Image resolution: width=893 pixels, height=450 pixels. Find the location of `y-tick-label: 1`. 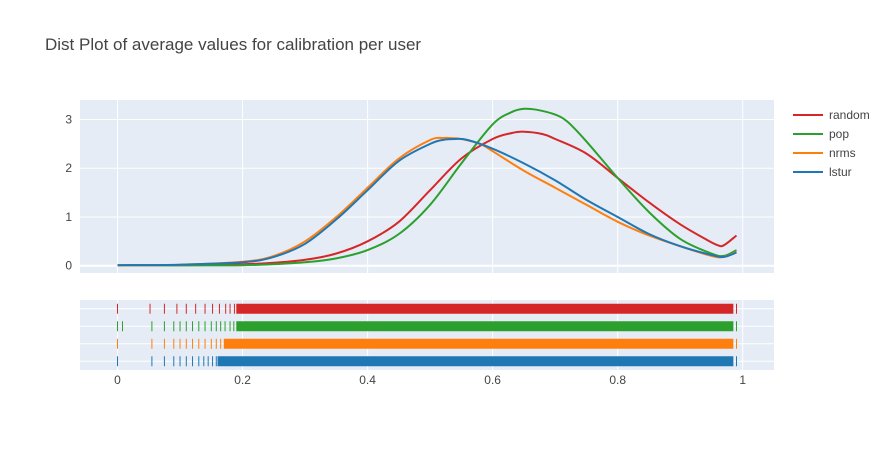

y-tick-label: 1 is located at coordinates (68, 217).